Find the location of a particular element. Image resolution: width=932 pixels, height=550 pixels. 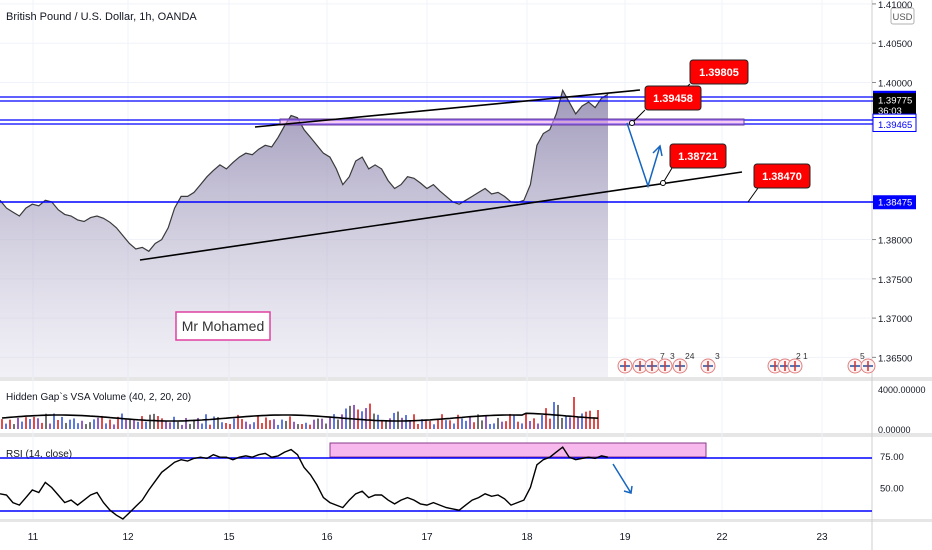

svg-text: 1.38475 is located at coordinates (895, 203).